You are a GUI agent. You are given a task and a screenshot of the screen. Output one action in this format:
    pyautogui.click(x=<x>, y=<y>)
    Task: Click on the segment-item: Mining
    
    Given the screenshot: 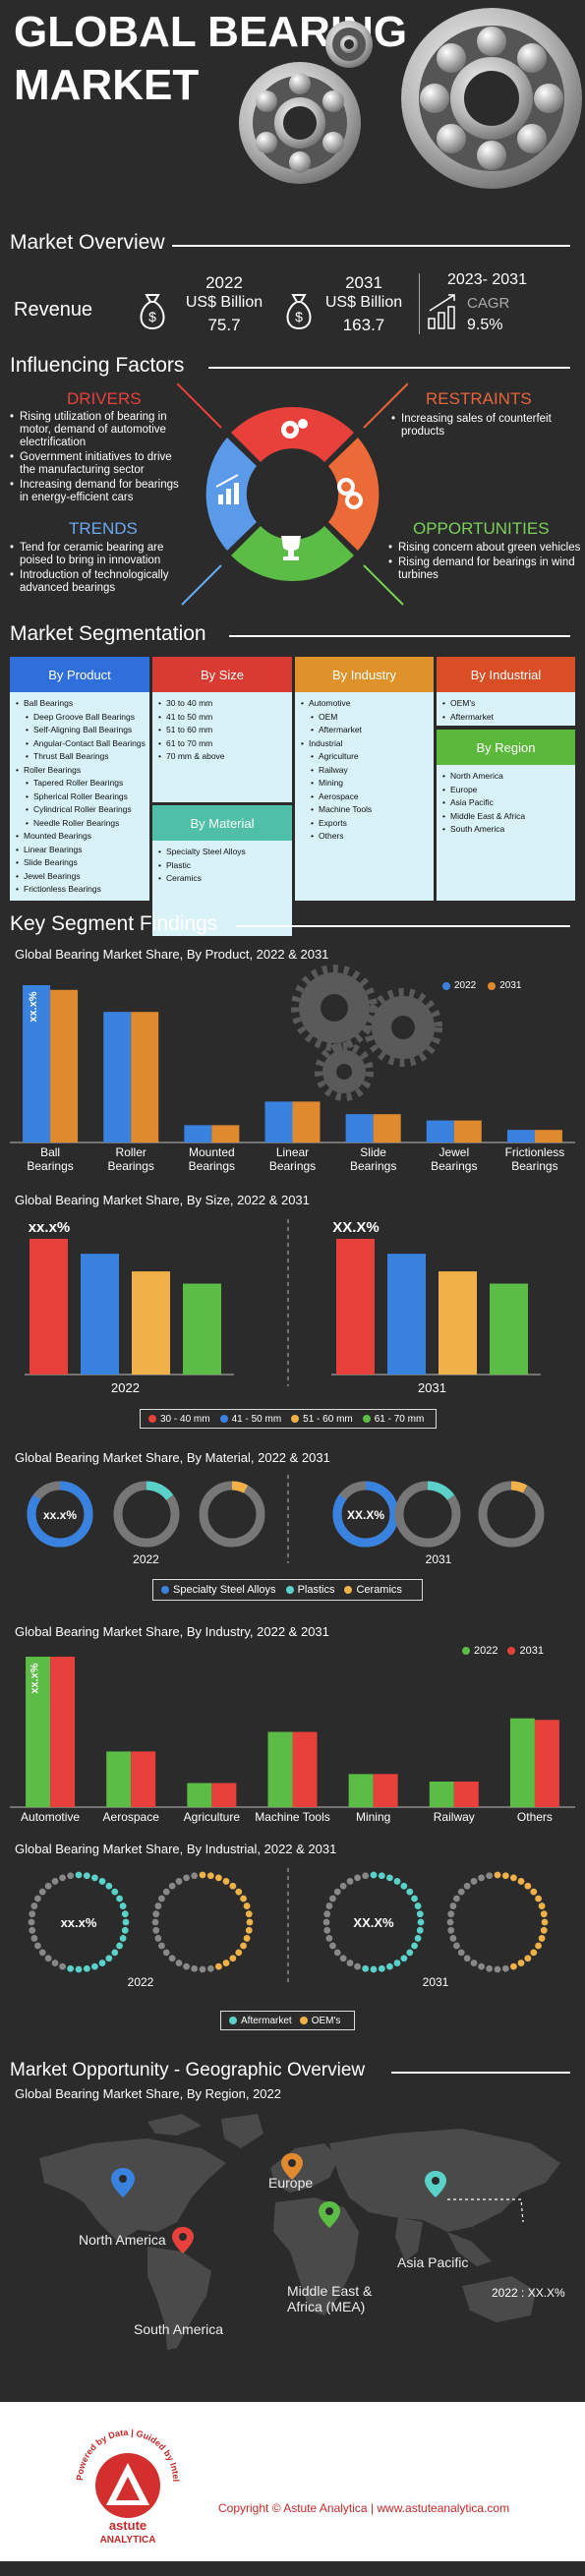 What is the action you would take?
    pyautogui.click(x=365, y=783)
    